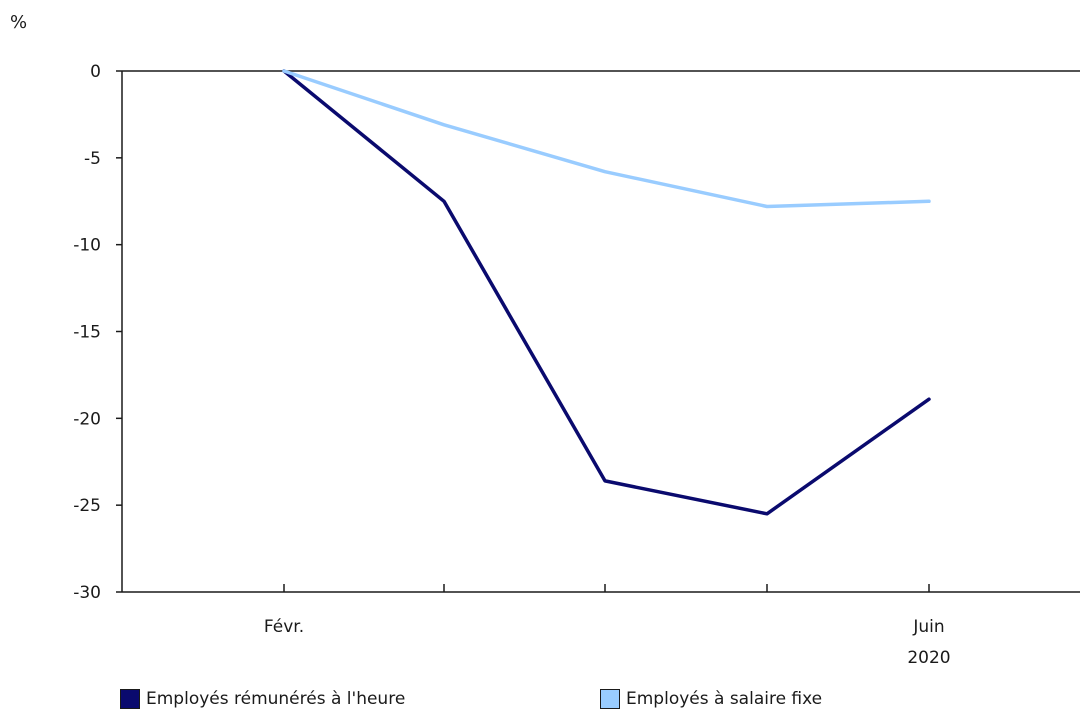 Image resolution: width=1083 pixels, height=711 pixels. I want to click on y-tick-label: -25, so click(87, 506).